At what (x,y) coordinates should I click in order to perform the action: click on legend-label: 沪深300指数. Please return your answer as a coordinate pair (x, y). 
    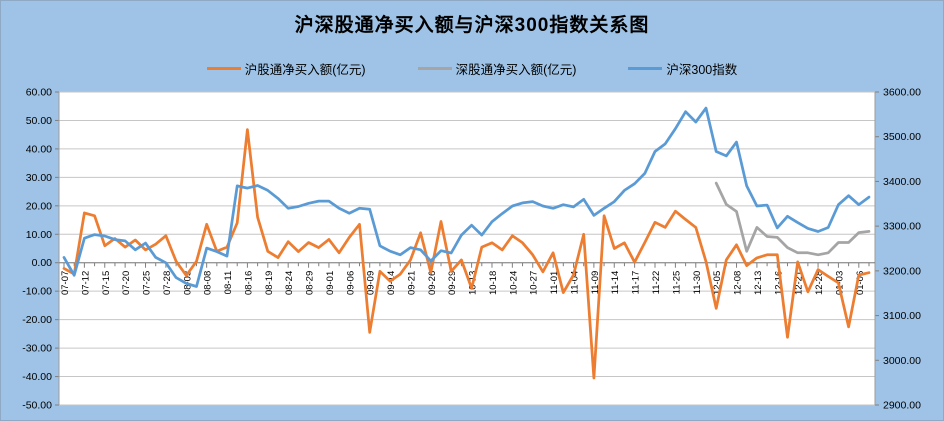
    Looking at the image, I should click on (702, 70).